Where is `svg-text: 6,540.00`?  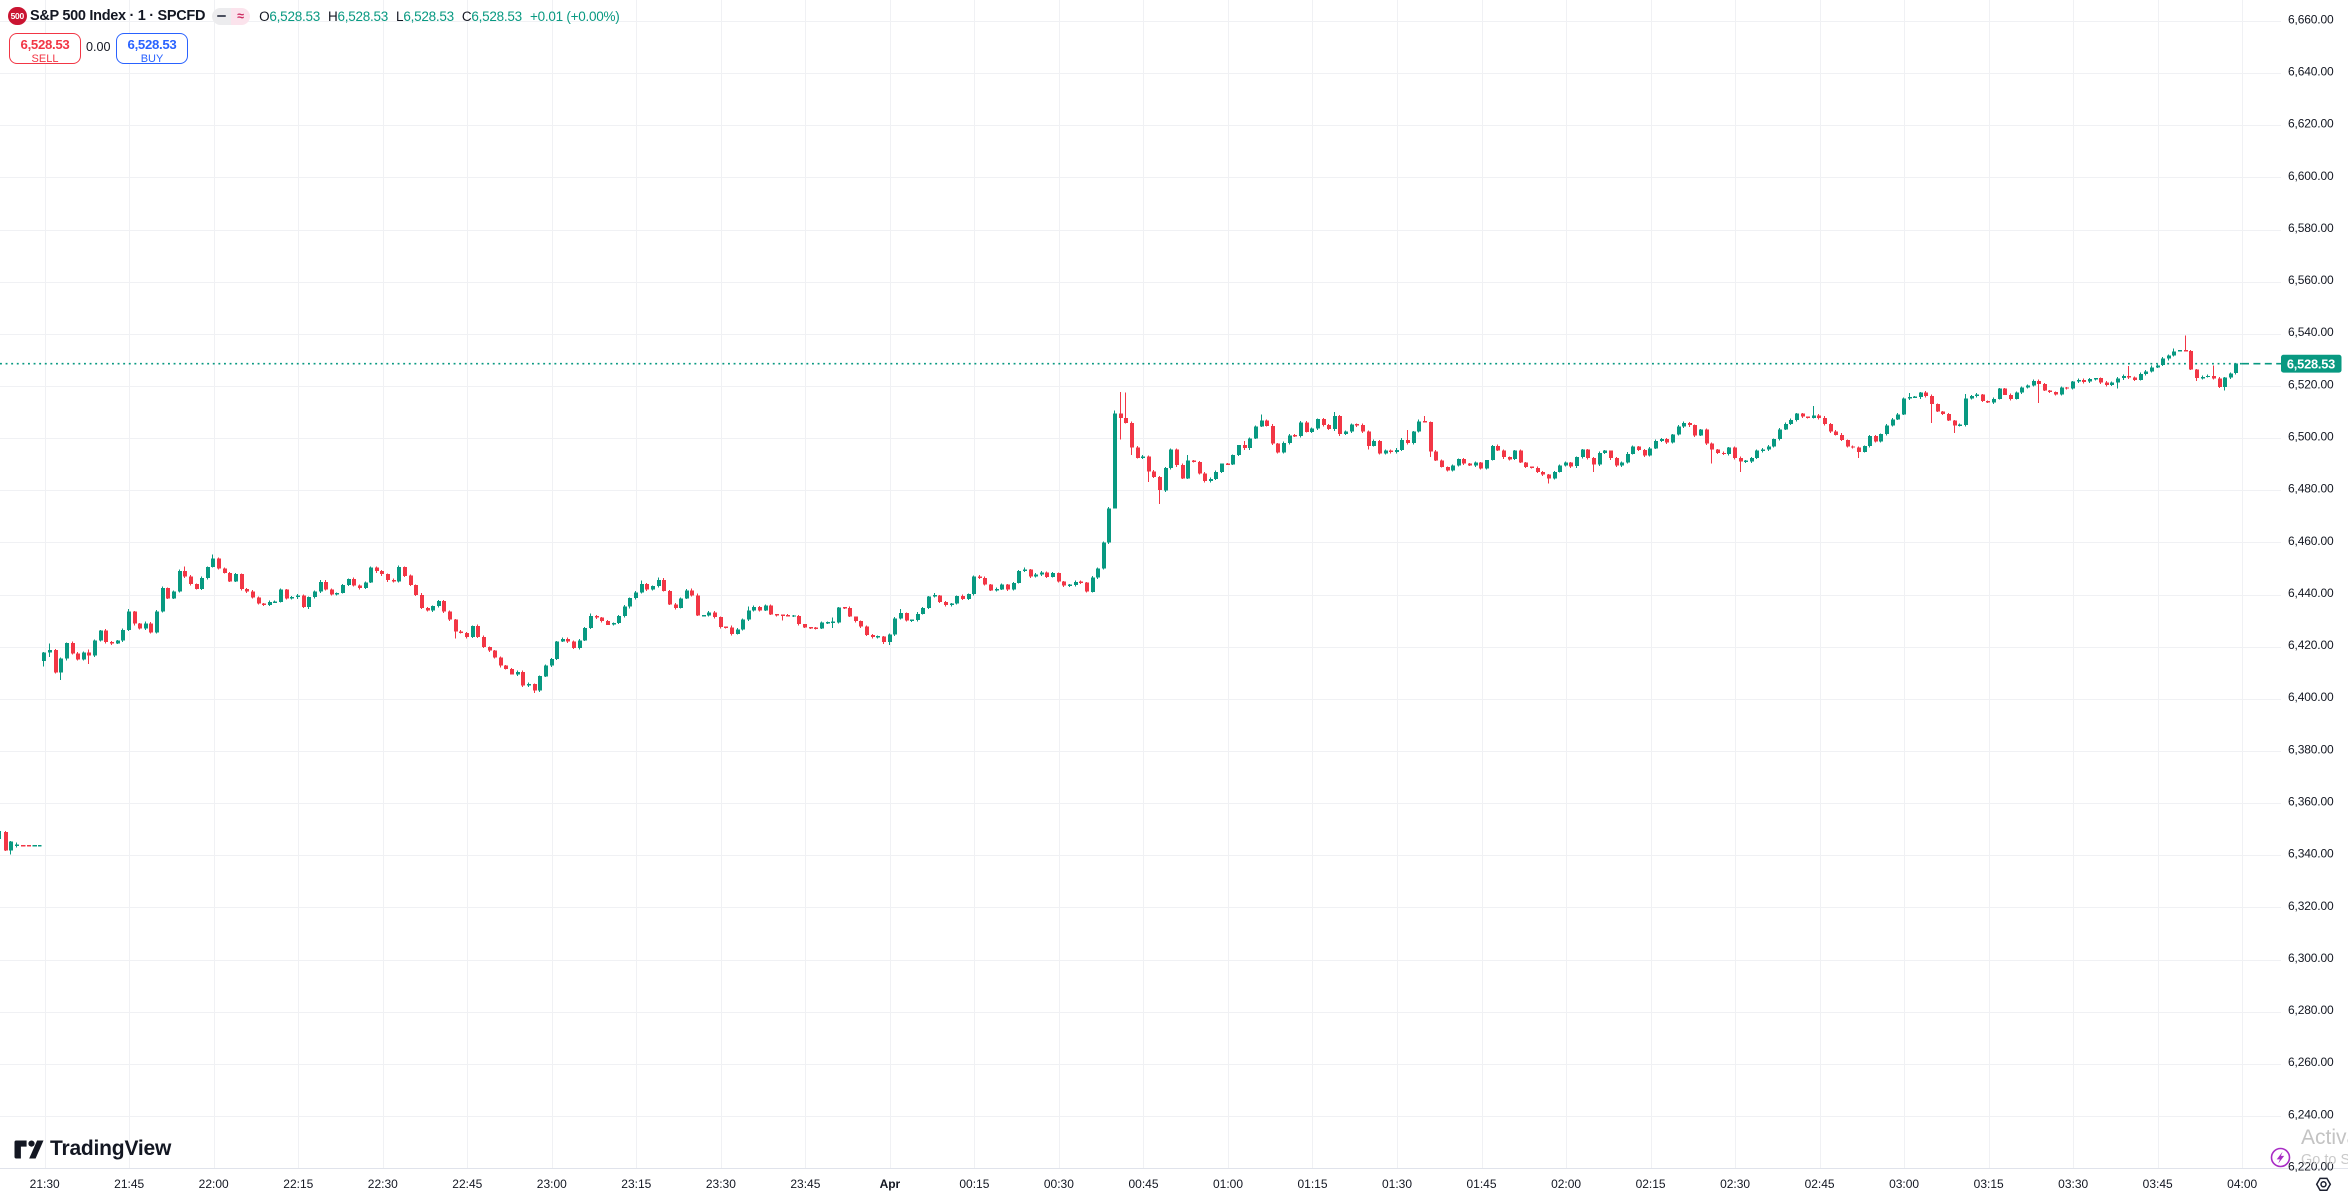 svg-text: 6,540.00 is located at coordinates (2311, 332).